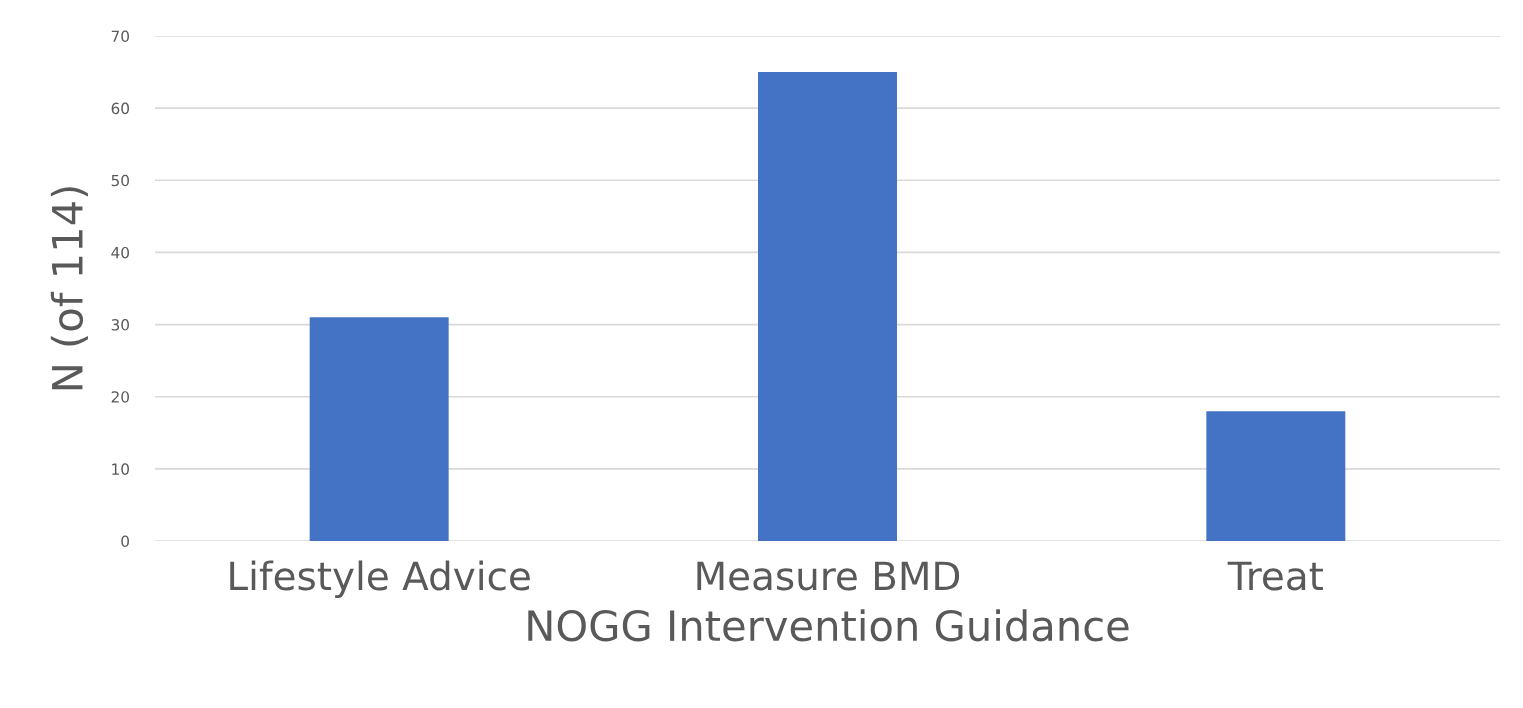 The image size is (1523, 708). What do you see at coordinates (828, 576) in the screenshot?
I see `x-tick-label: Measure BMD` at bounding box center [828, 576].